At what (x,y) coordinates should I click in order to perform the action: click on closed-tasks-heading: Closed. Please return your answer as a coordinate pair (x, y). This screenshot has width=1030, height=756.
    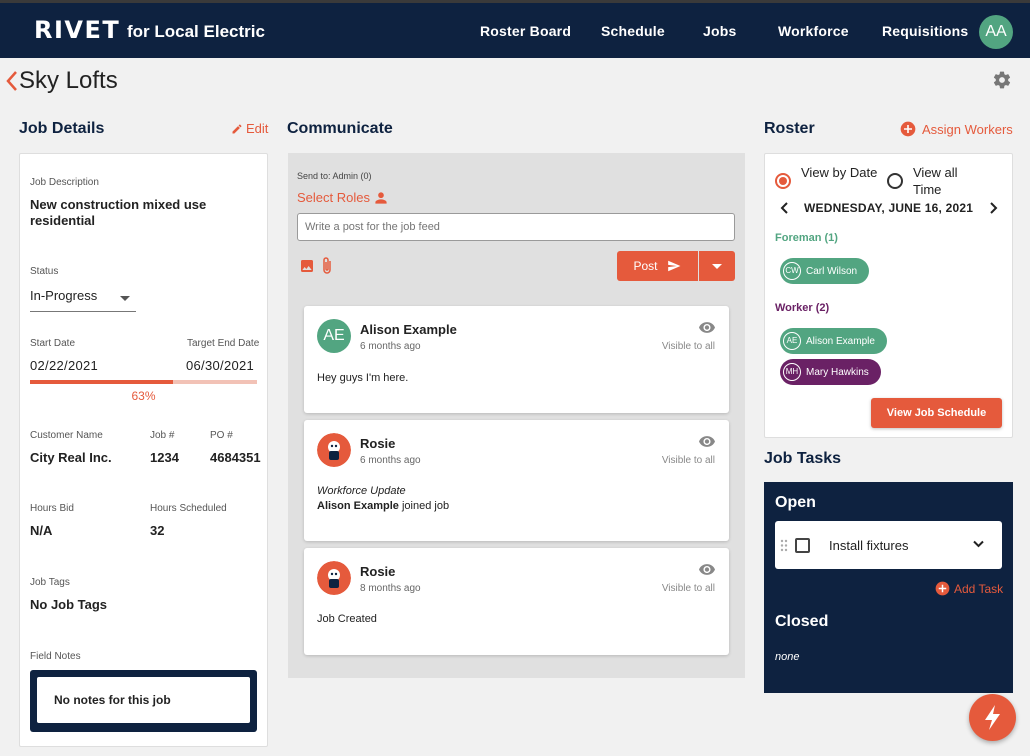
    Looking at the image, I should click on (802, 621).